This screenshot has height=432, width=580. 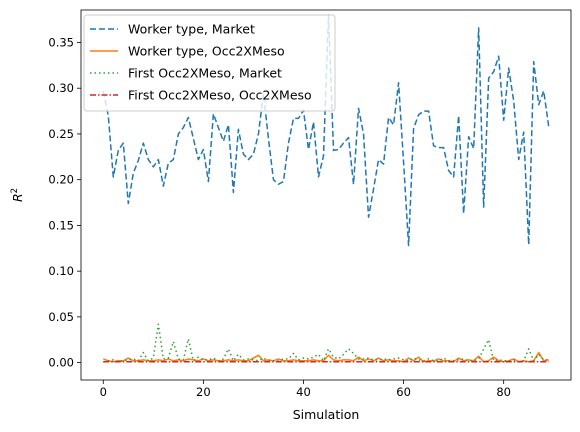 What do you see at coordinates (61, 225) in the screenshot?
I see `y-tick-label: 0.15` at bounding box center [61, 225].